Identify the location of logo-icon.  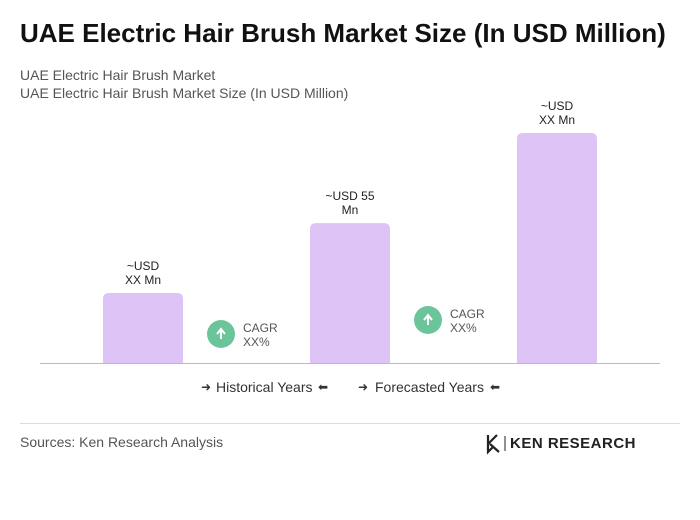
(496, 444).